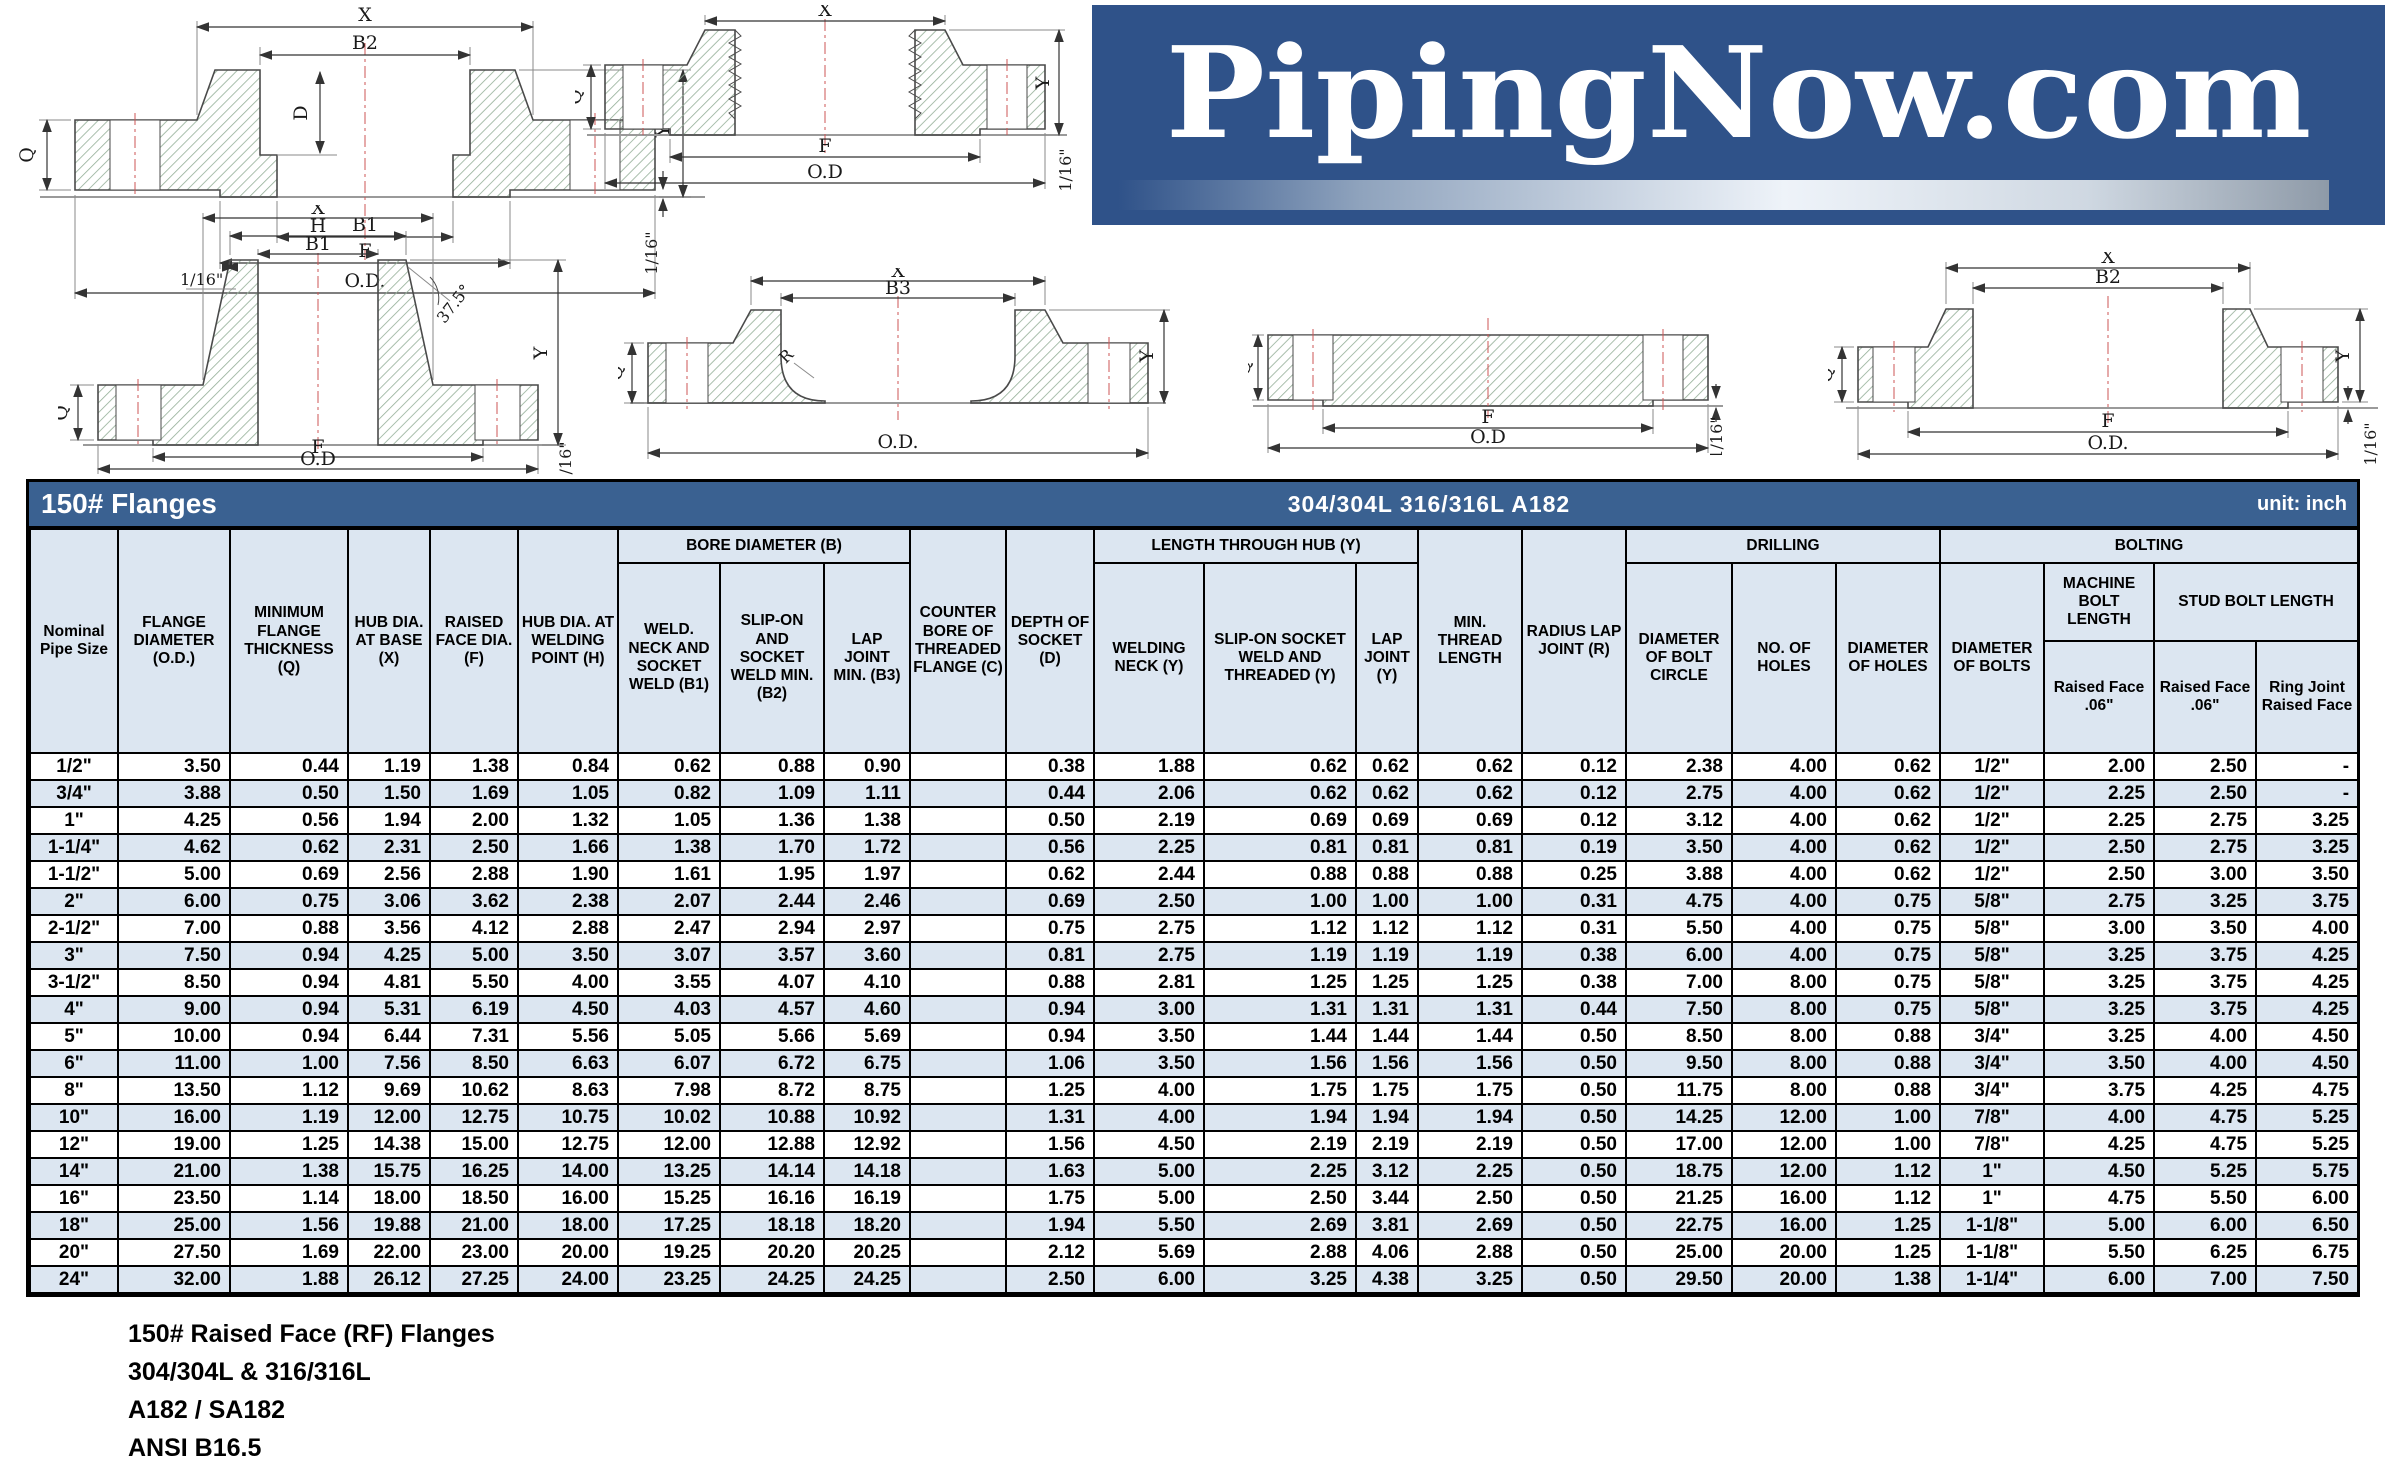 This screenshot has height=1481, width=2389. What do you see at coordinates (669, 1063) in the screenshot?
I see `value-cell: 6.07` at bounding box center [669, 1063].